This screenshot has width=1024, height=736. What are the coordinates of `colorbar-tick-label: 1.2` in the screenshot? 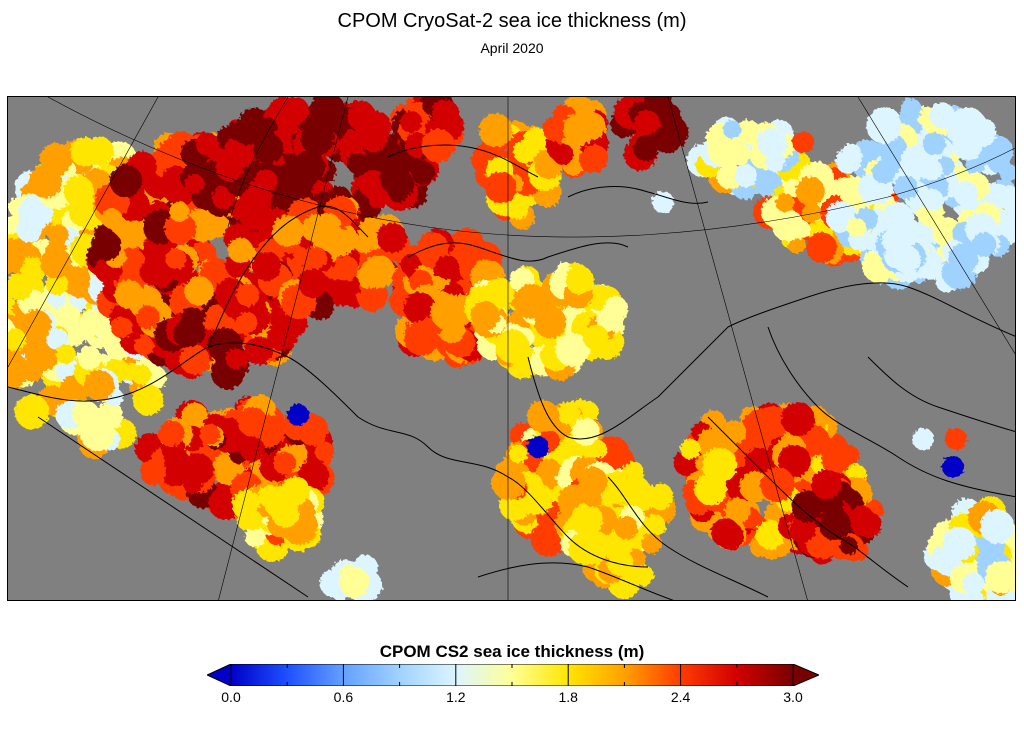 It's located at (456, 697).